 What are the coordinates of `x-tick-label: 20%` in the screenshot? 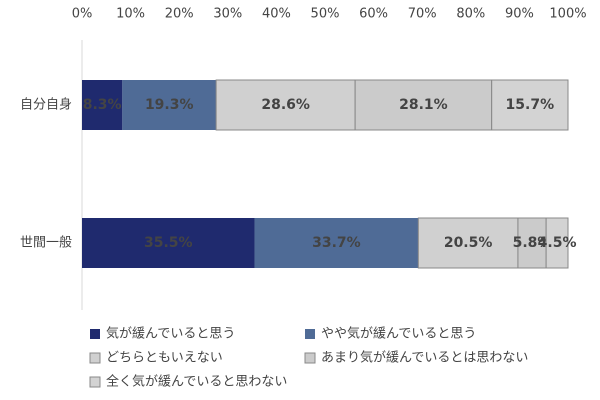 It's located at (179, 14).